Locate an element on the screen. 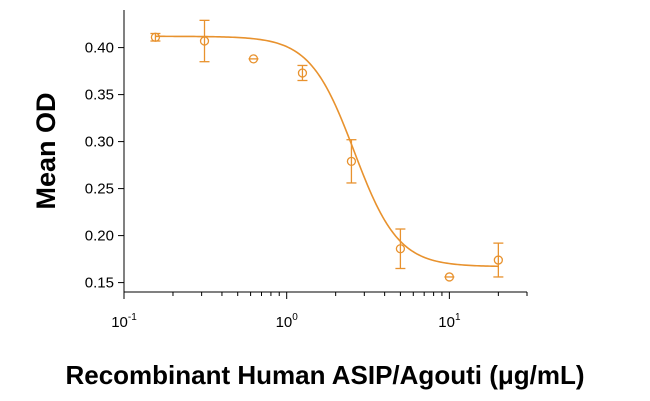 The height and width of the screenshot is (401, 650). y-axis-title: Mean OD is located at coordinates (46, 150).